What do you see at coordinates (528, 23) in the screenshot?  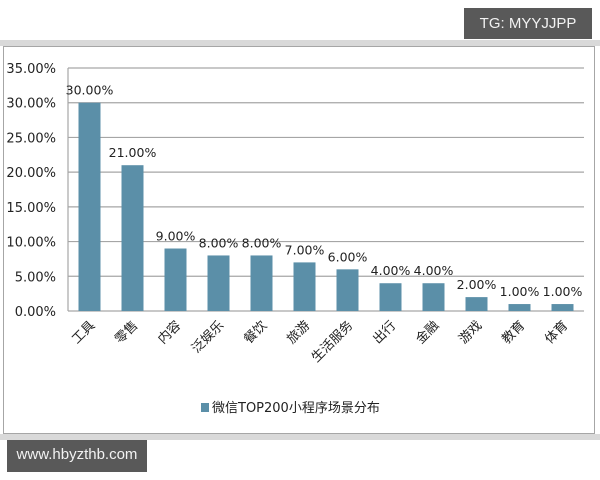 I see `tg-watermark: TG: MYYJJPP` at bounding box center [528, 23].